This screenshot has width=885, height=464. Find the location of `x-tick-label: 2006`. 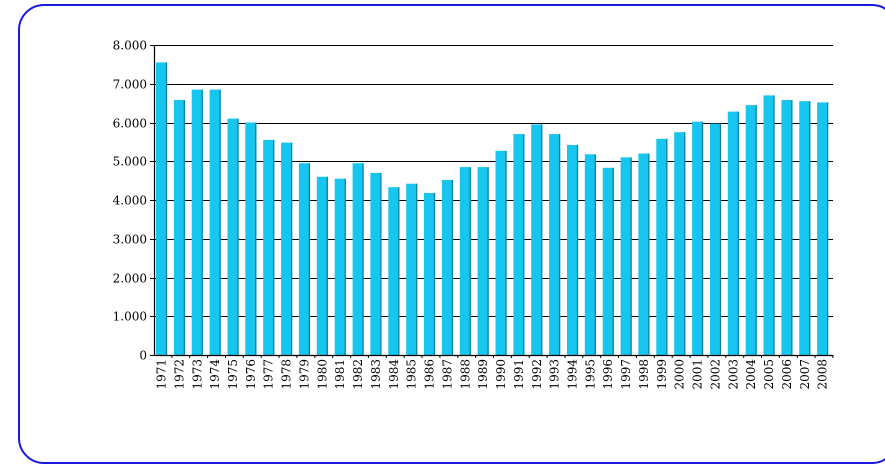

x-tick-label: 2006 is located at coordinates (787, 374).